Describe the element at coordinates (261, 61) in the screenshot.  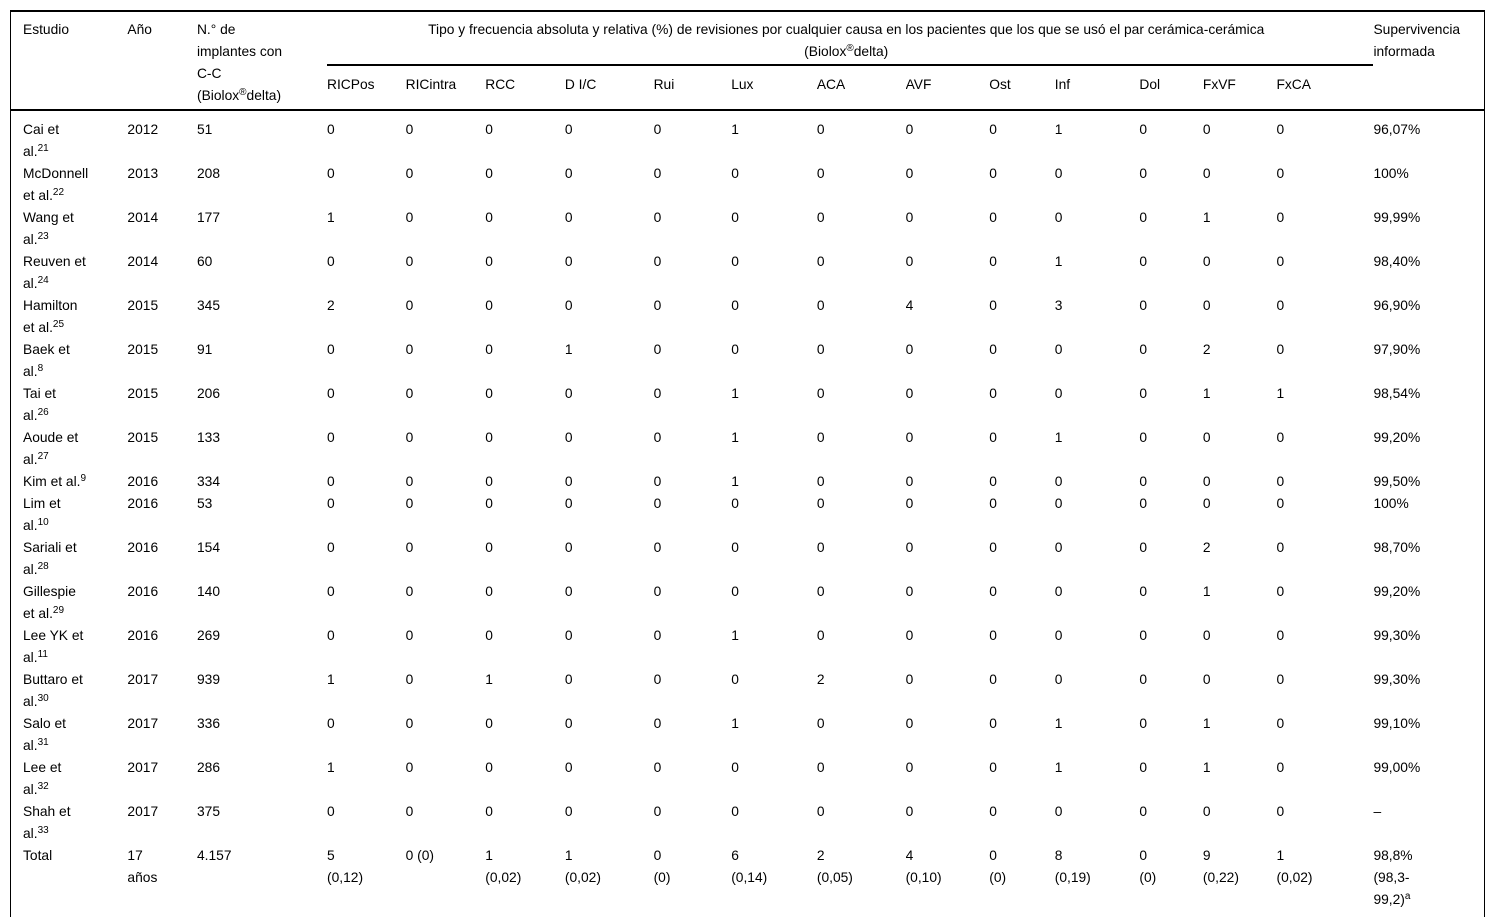
I see `col-header-implantes: N.° de implantes con C-C (Biolox®delta)` at that location.